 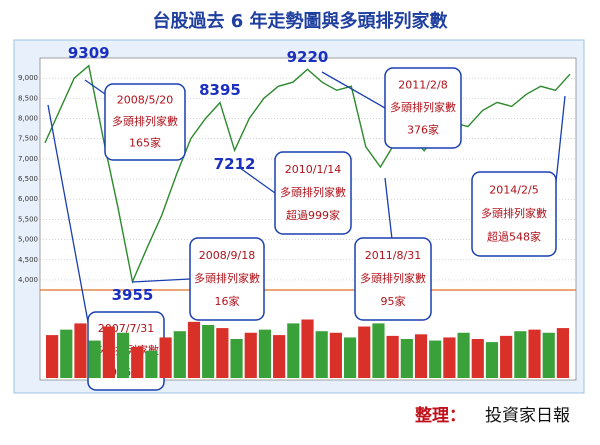 I want to click on y-tick-label: 4,000, so click(x=28, y=280).